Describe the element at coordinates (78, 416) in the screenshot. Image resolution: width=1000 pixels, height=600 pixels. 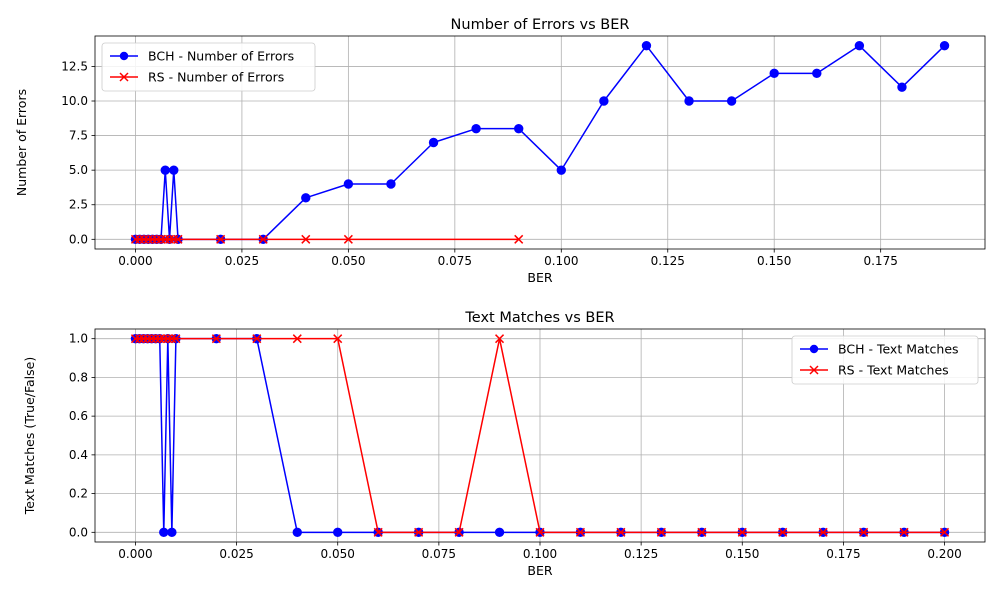
I see `y-tick-label: 0.6` at that location.